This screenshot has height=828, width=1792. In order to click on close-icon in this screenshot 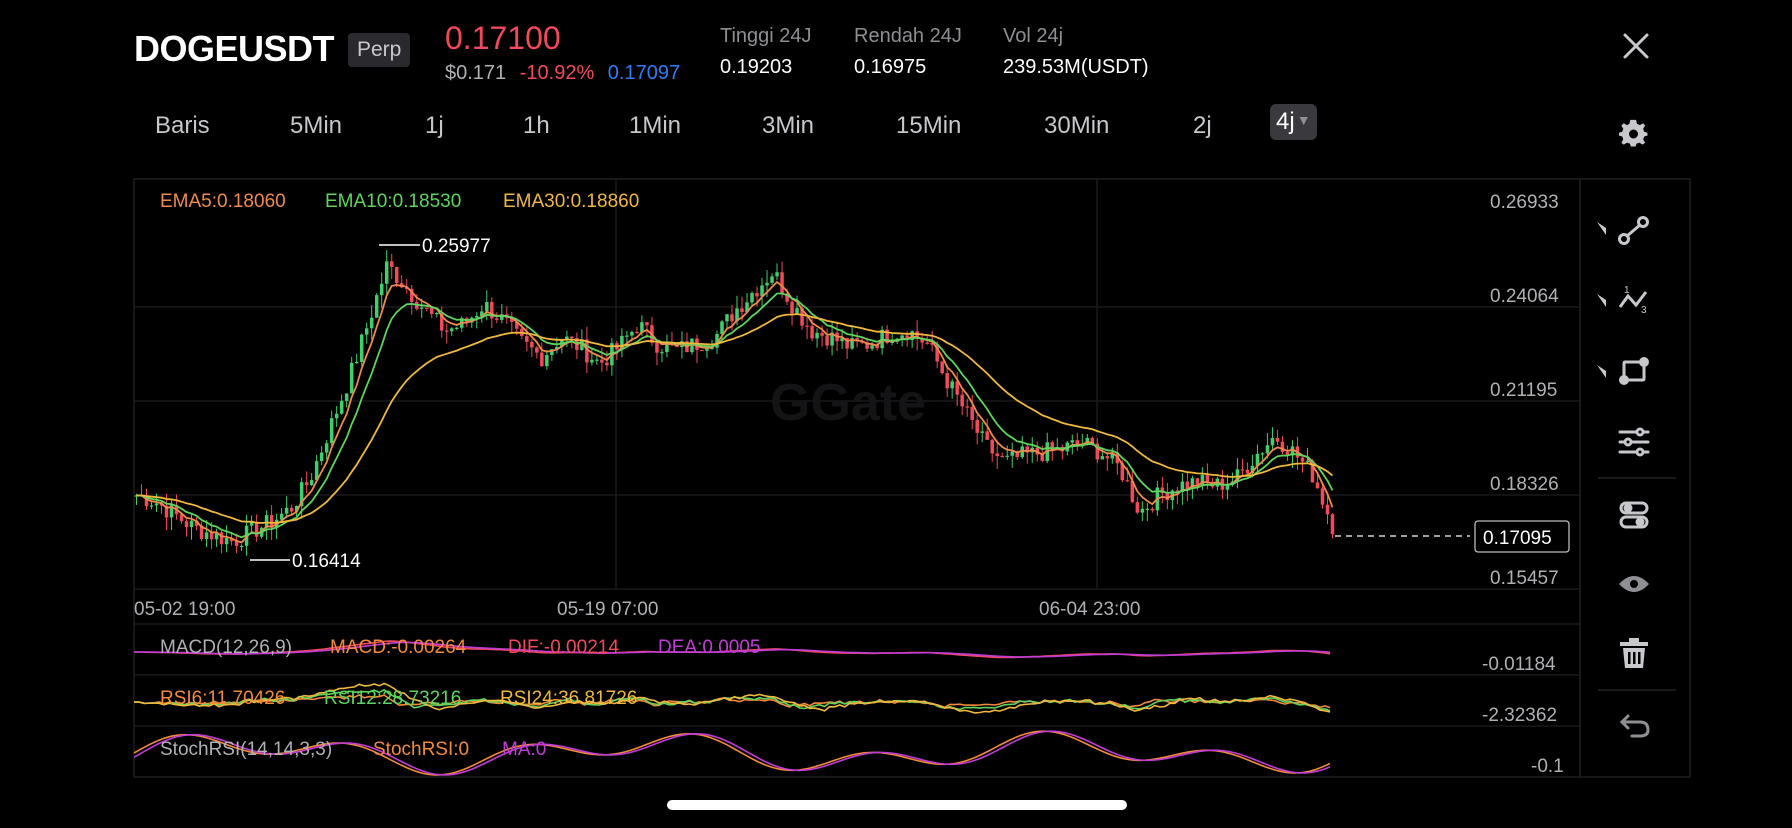, I will do `click(1636, 46)`.